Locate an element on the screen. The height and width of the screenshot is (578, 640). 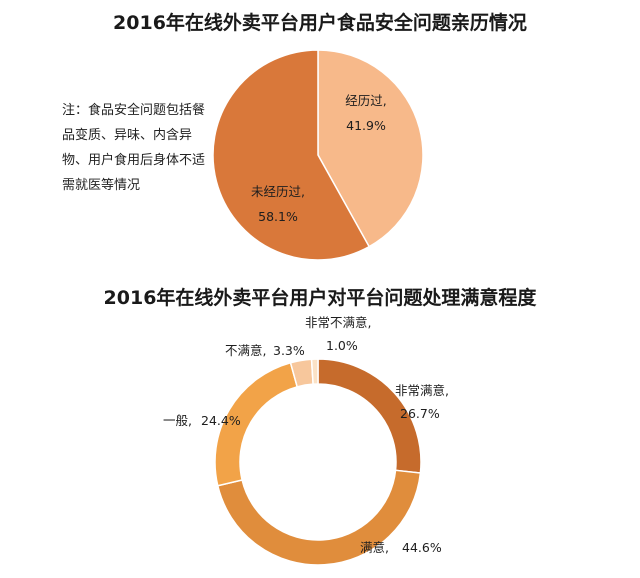
pie-slice-value-1: 58.1% is located at coordinates (278, 216).